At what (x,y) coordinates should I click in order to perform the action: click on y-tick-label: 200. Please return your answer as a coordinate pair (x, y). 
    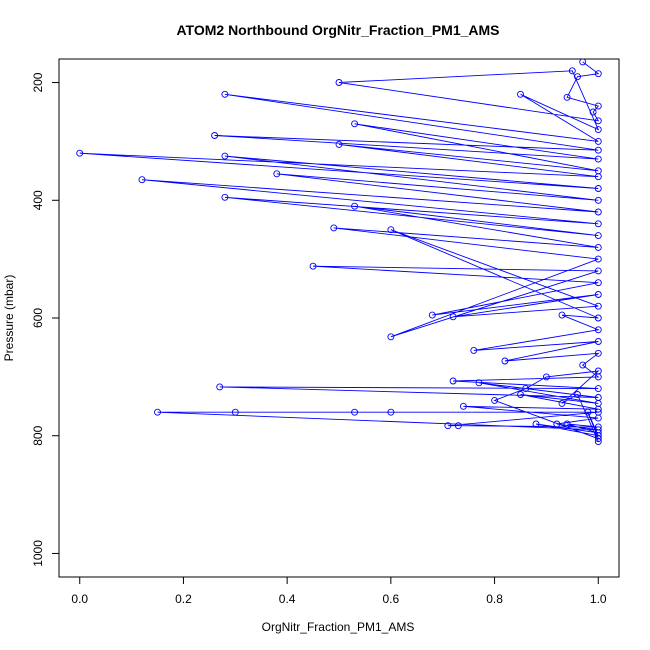
    Looking at the image, I should click on (38, 82).